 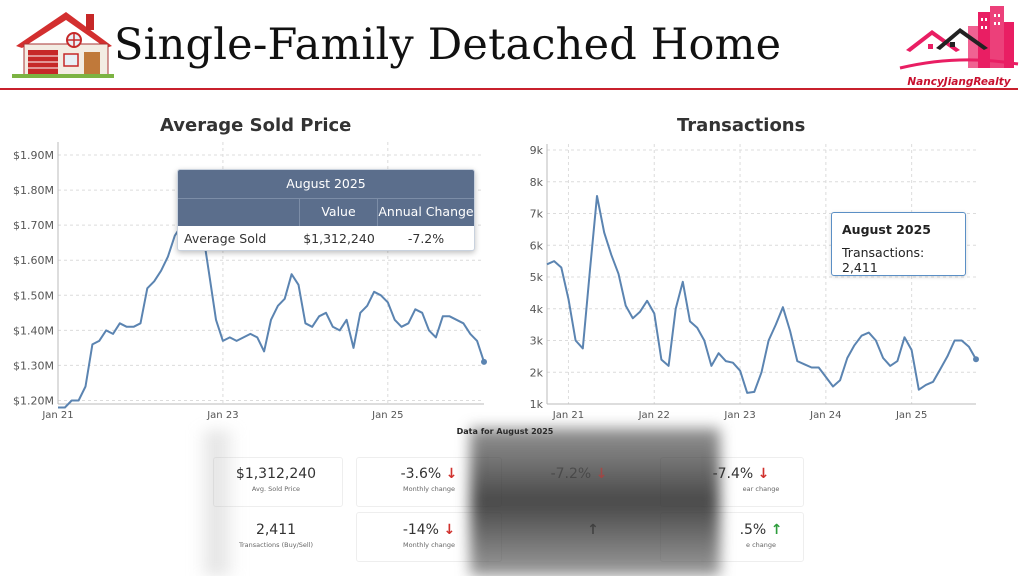 I want to click on stat-trans-yearly: .5% ↑ e change, so click(x=741, y=543).